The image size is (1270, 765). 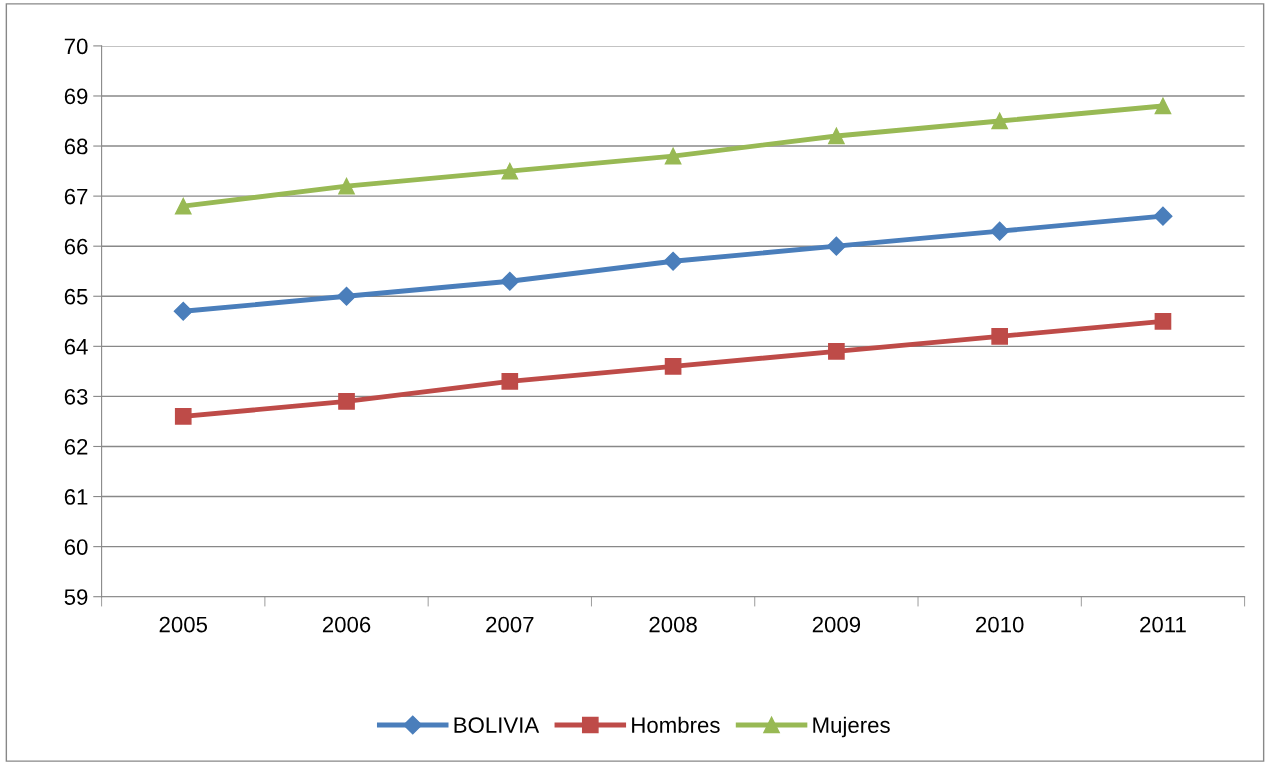 What do you see at coordinates (76, 96) in the screenshot?
I see `y-tick-label: 69` at bounding box center [76, 96].